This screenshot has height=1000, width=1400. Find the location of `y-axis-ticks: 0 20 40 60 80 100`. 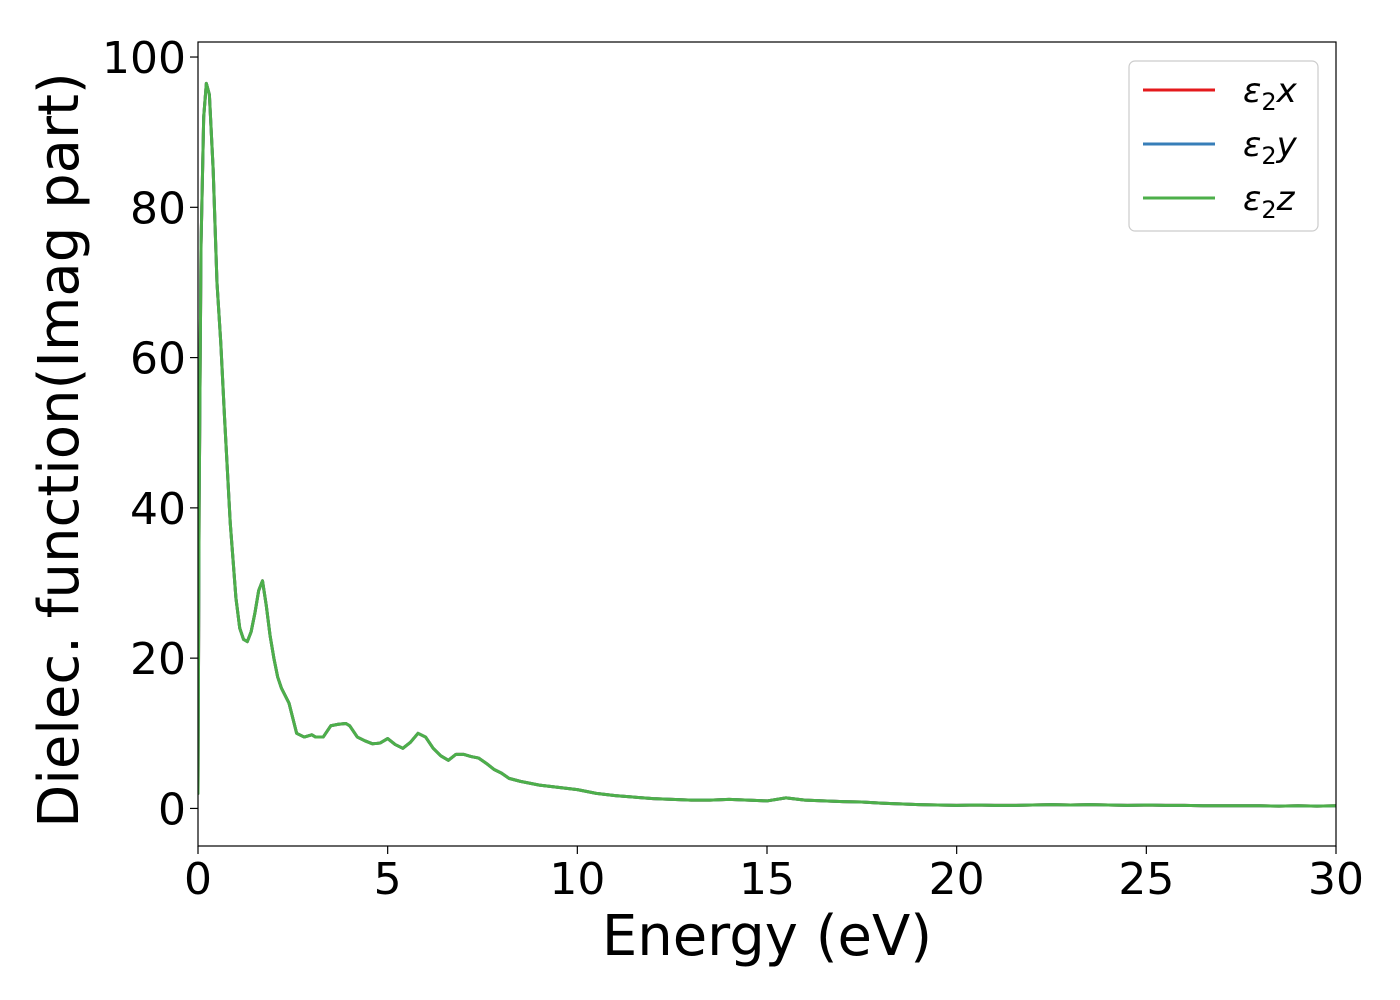

y-axis-ticks: 0 20 40 60 80 100 is located at coordinates (150, 434).